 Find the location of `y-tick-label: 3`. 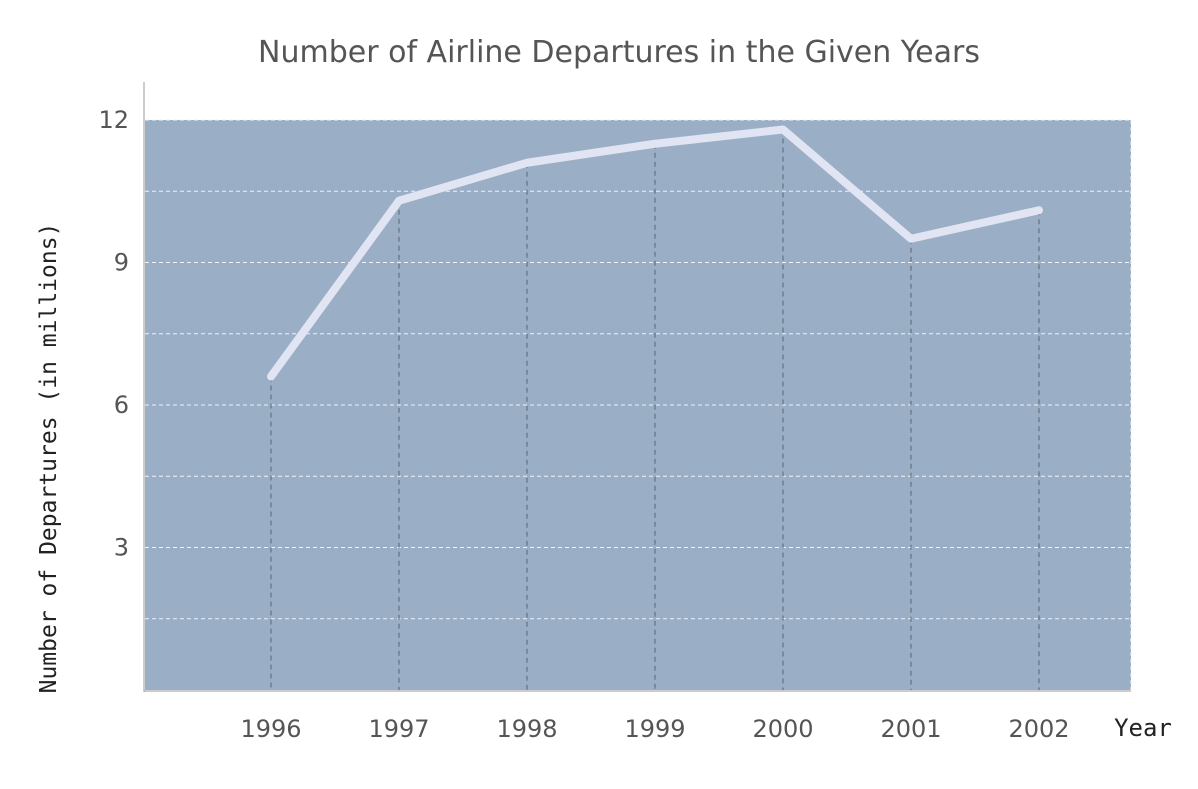

y-tick-label: 3 is located at coordinates (121, 548).